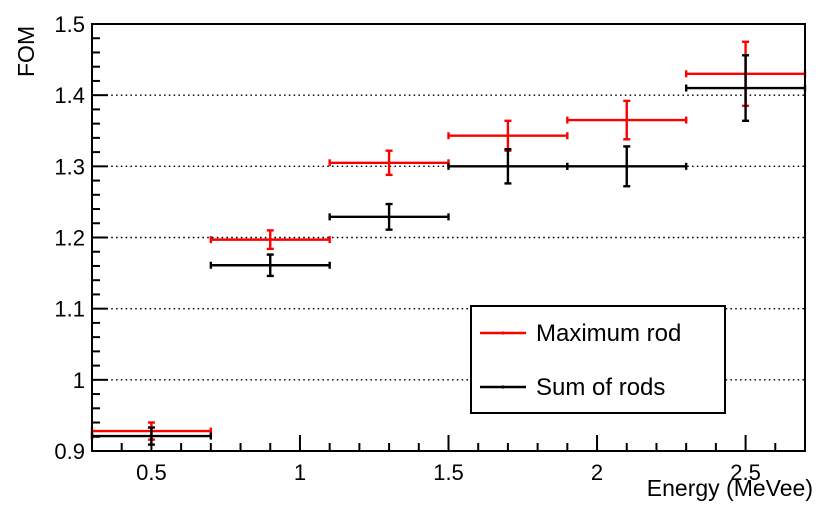  Describe the element at coordinates (69, 238) in the screenshot. I see `y-tick-label: 1.2` at that location.